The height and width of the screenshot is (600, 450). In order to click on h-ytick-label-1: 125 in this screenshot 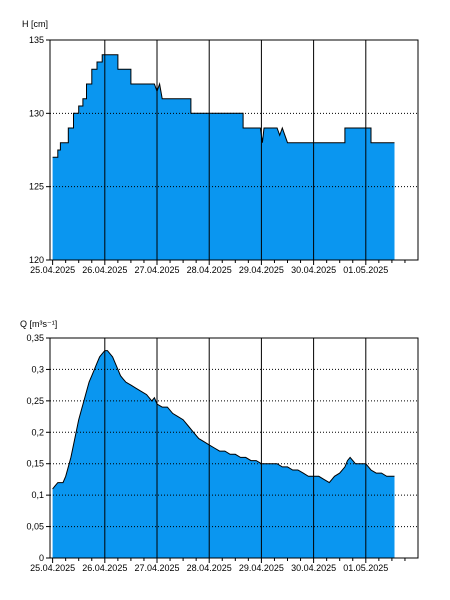, I will do `click(36, 187)`.